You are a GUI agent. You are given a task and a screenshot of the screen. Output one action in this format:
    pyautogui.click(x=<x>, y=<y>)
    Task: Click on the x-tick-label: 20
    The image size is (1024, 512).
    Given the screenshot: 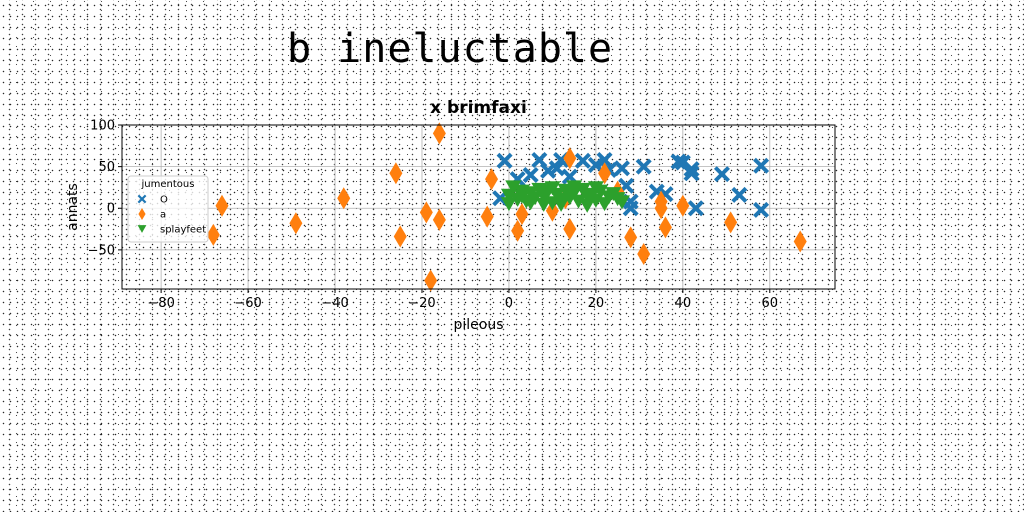 What is the action you would take?
    pyautogui.click(x=596, y=303)
    